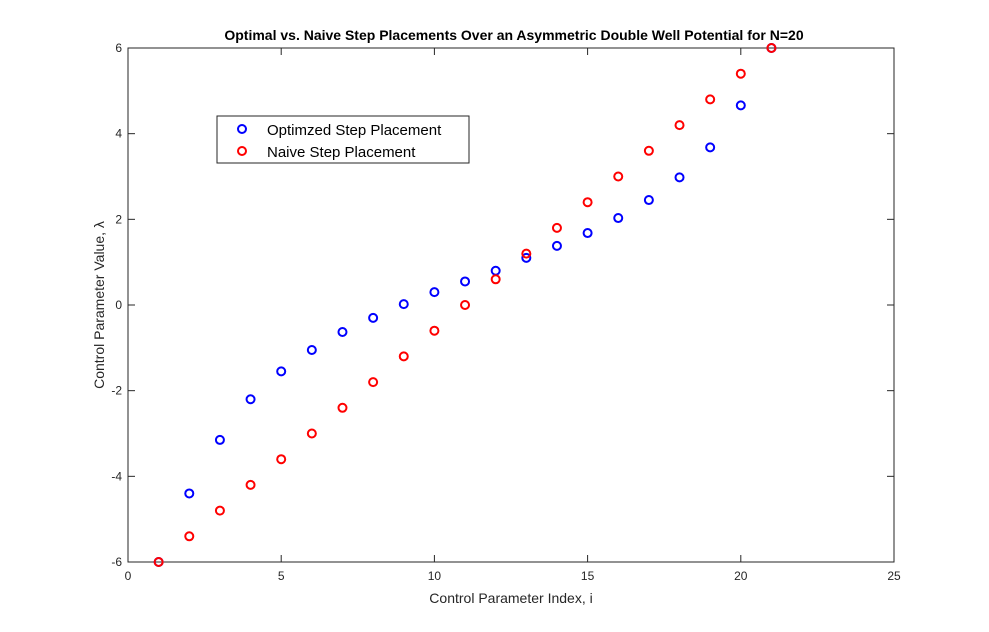  I want to click on y-tick-label: -2, so click(116, 391).